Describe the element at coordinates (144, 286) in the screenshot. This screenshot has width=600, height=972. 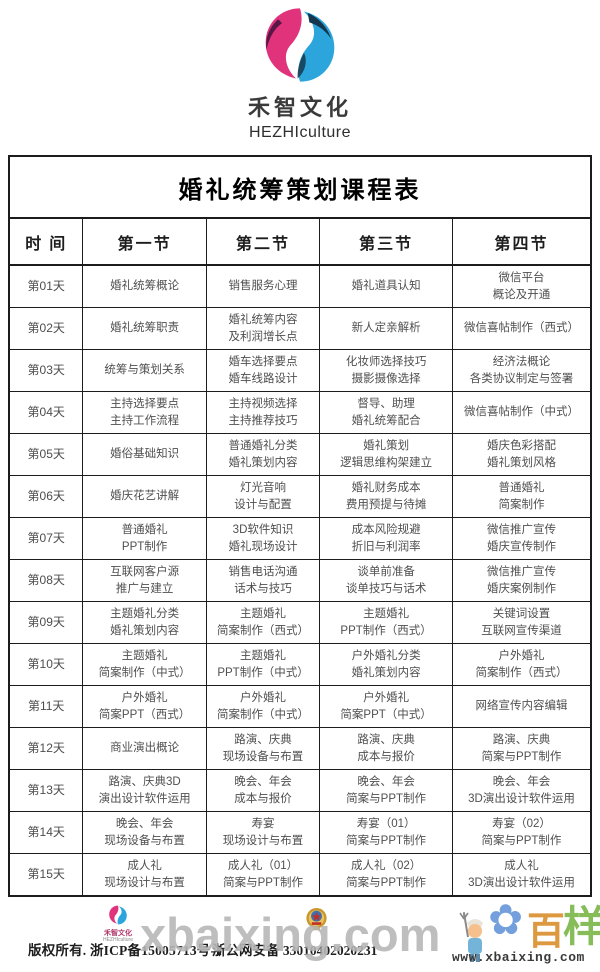
I see `course-cell: 婚礼统筹概论` at that location.